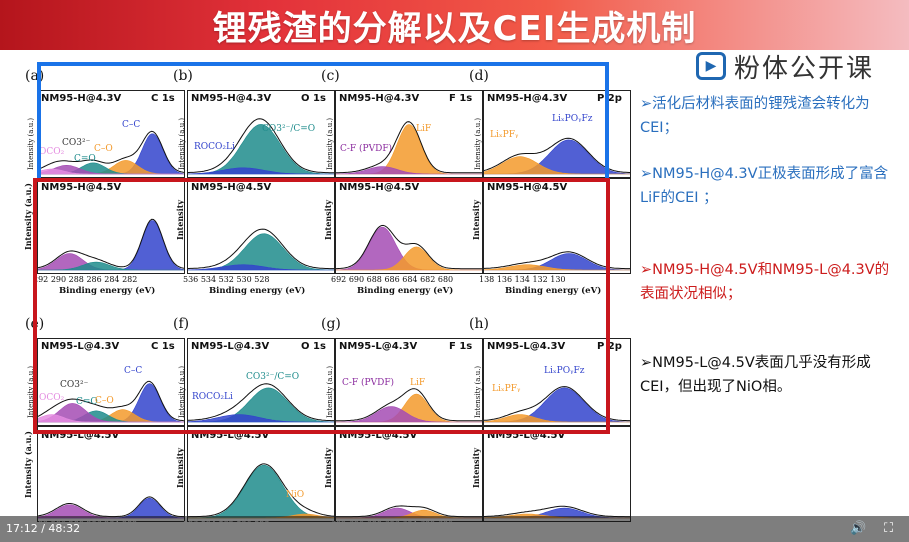 The image size is (909, 542). Describe the element at coordinates (379, 187) in the screenshot. I see `panel-c-bottom-label: NM95-H@4.5V` at that location.